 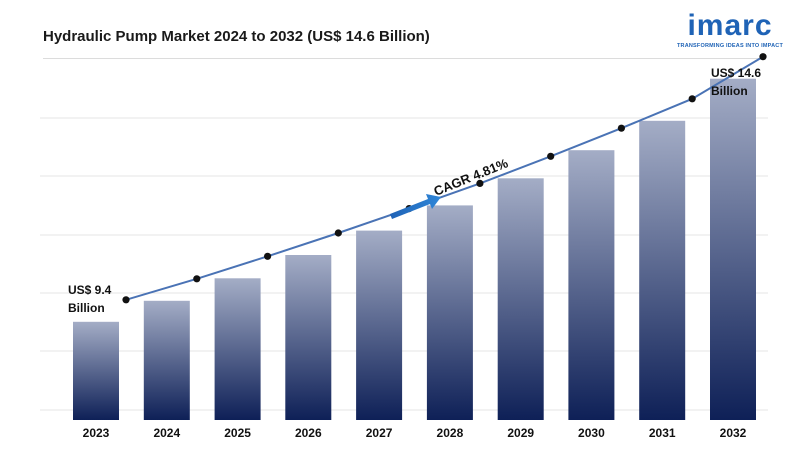 What do you see at coordinates (197, 279) in the screenshot?
I see `trend-point-2024` at bounding box center [197, 279].